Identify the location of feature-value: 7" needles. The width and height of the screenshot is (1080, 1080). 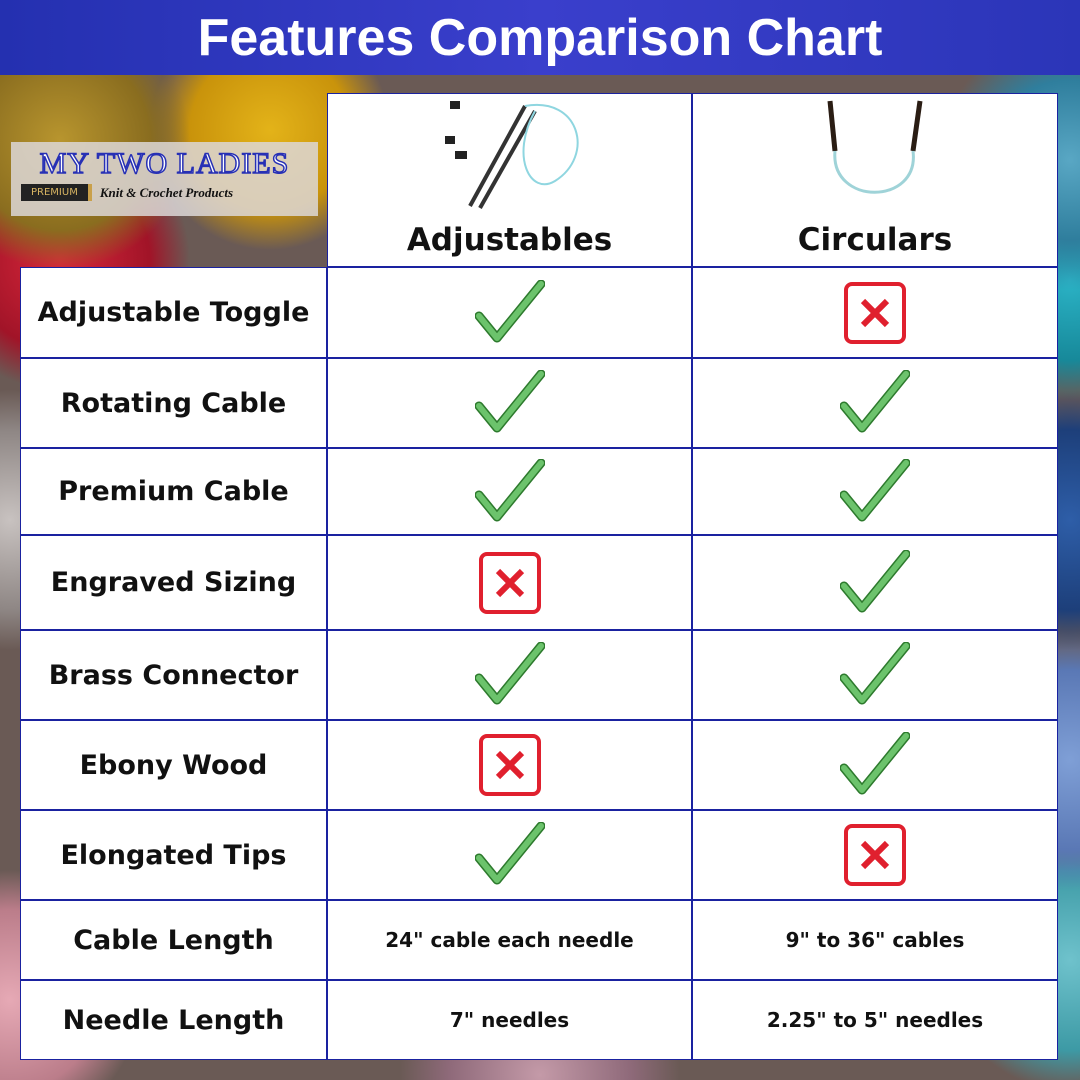
(509, 1020).